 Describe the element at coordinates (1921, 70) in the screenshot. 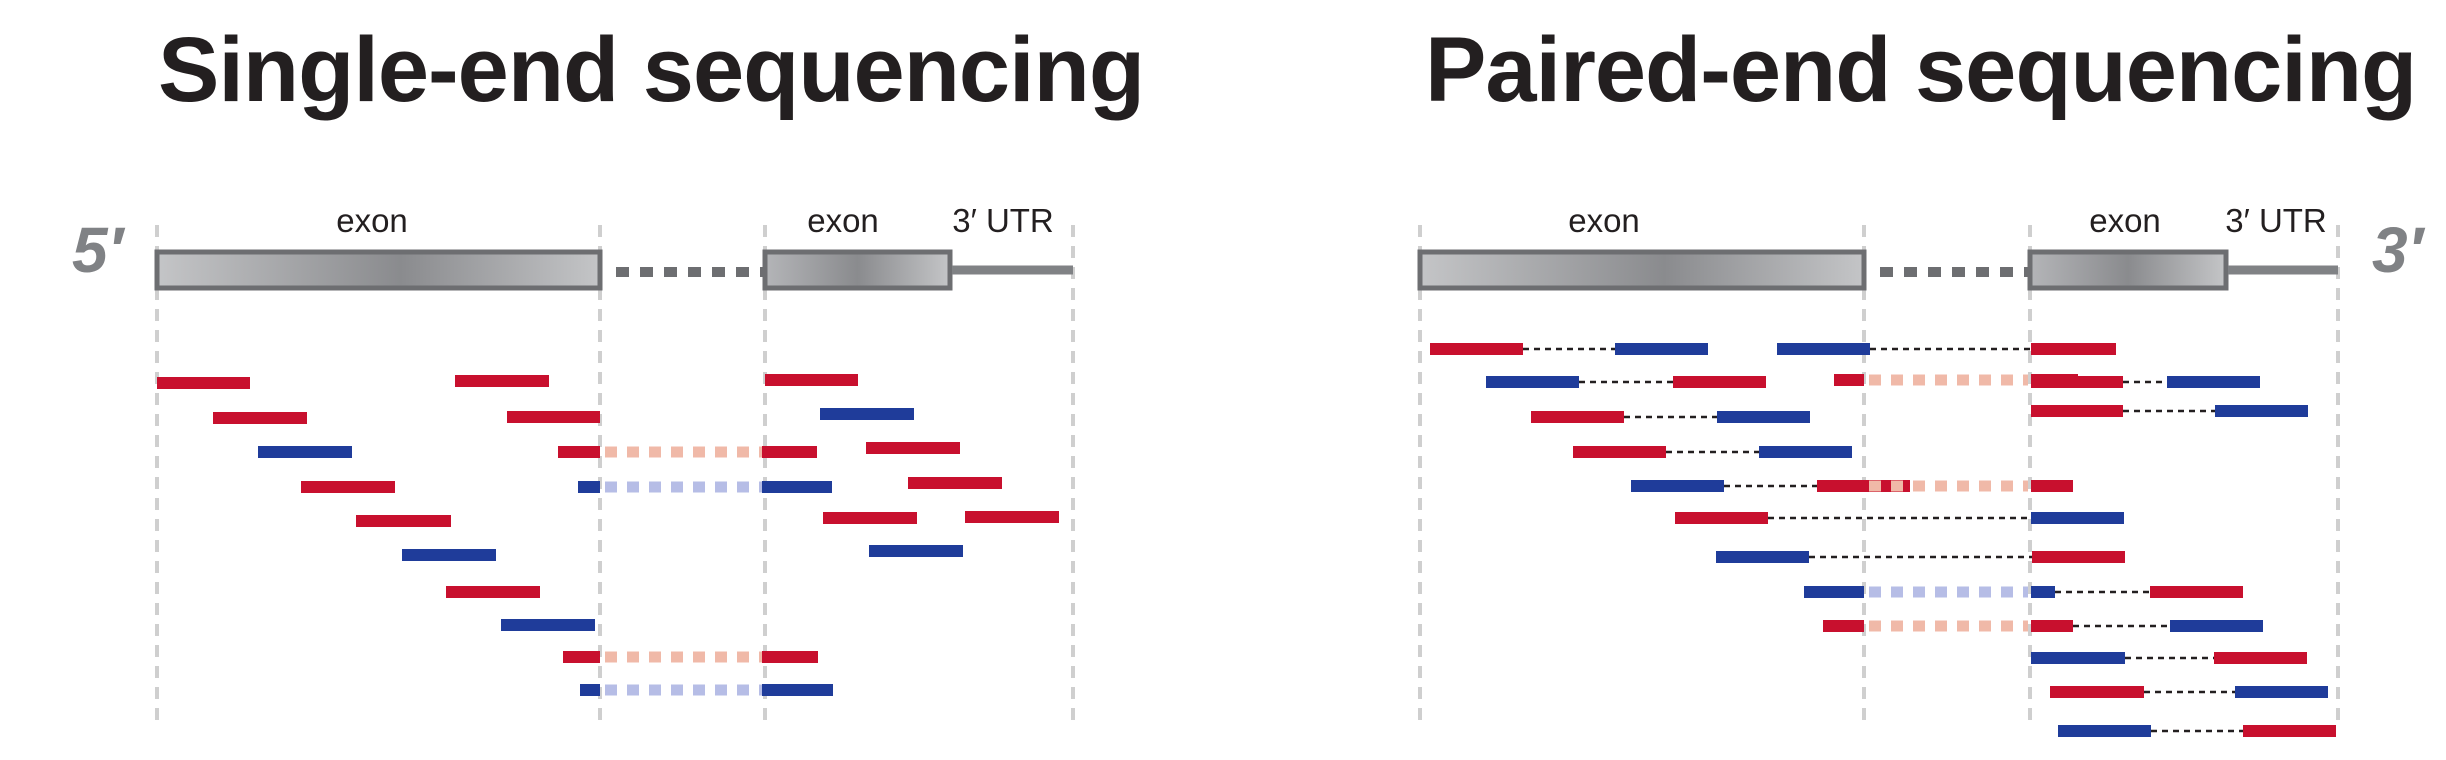

I see `paired-end-title: Paired-end sequencing` at that location.